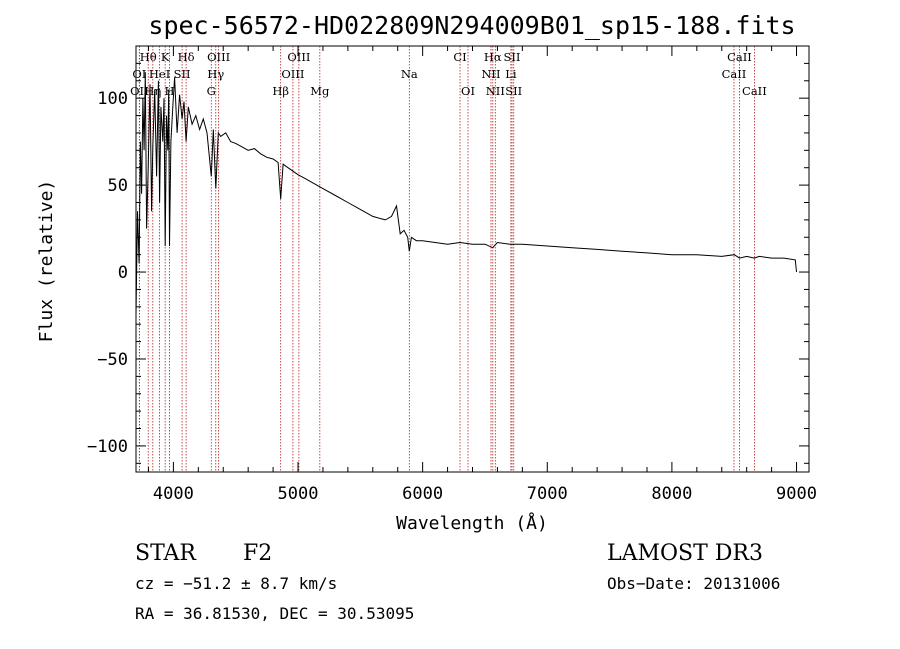 This screenshot has width=900, height=649. What do you see at coordinates (693, 583) in the screenshot?
I see `observation-date: Obs−Date: 20131006` at bounding box center [693, 583].